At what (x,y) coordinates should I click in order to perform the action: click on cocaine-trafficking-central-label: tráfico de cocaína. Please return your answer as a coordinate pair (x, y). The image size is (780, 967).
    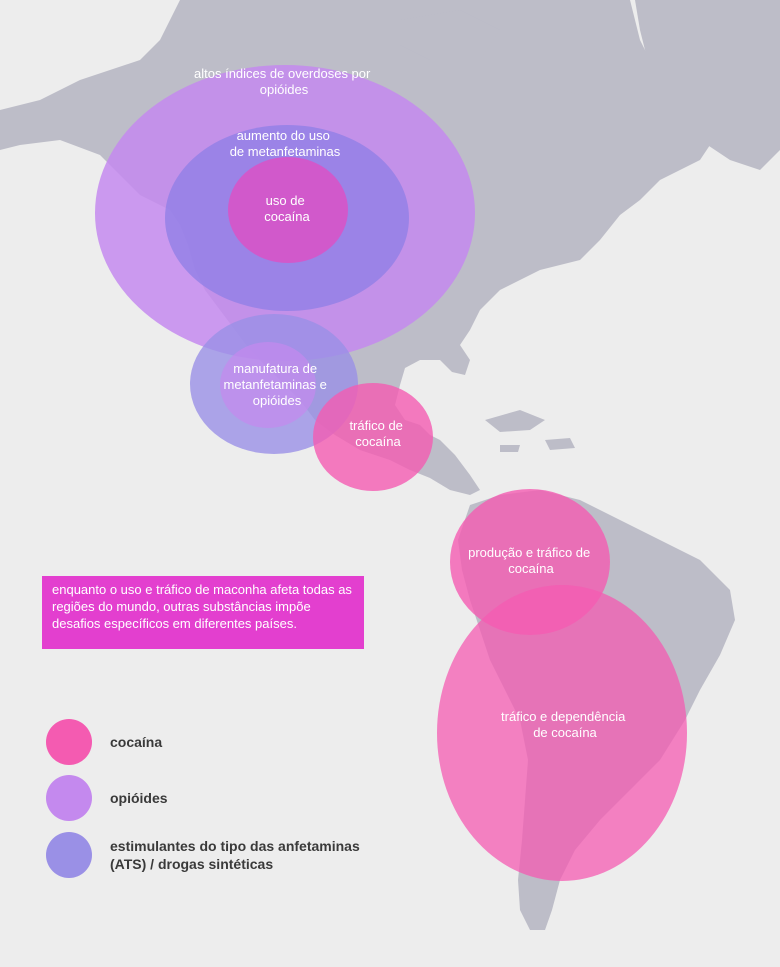
    Looking at the image, I should click on (377, 433).